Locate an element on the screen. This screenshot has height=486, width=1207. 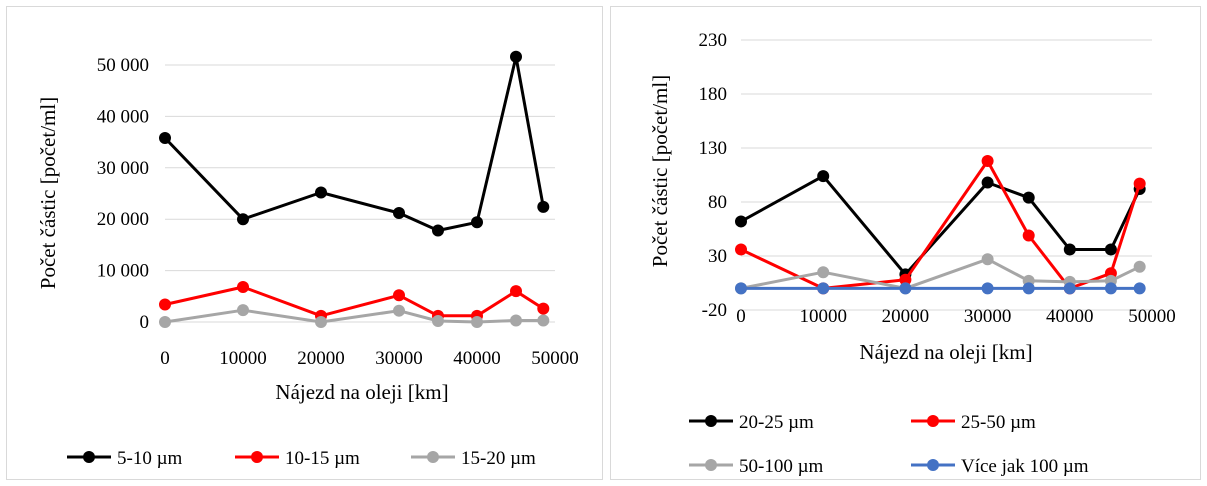
legend-label-15-20-m: 15-20 µm is located at coordinates (498, 458).